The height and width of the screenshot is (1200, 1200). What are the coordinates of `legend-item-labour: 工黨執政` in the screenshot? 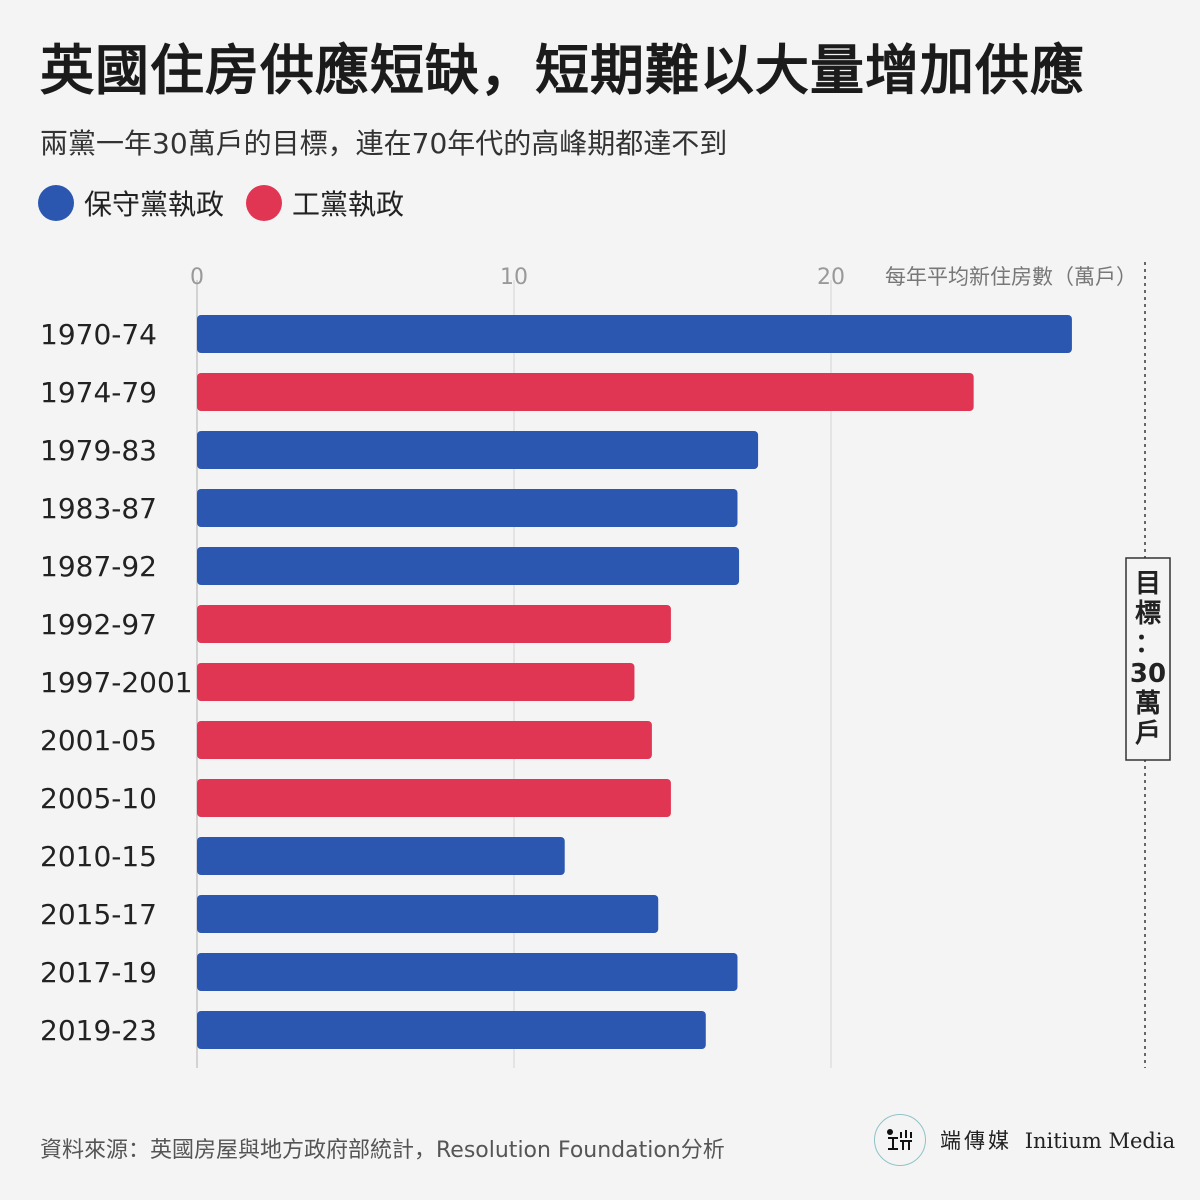 It's located at (325, 203).